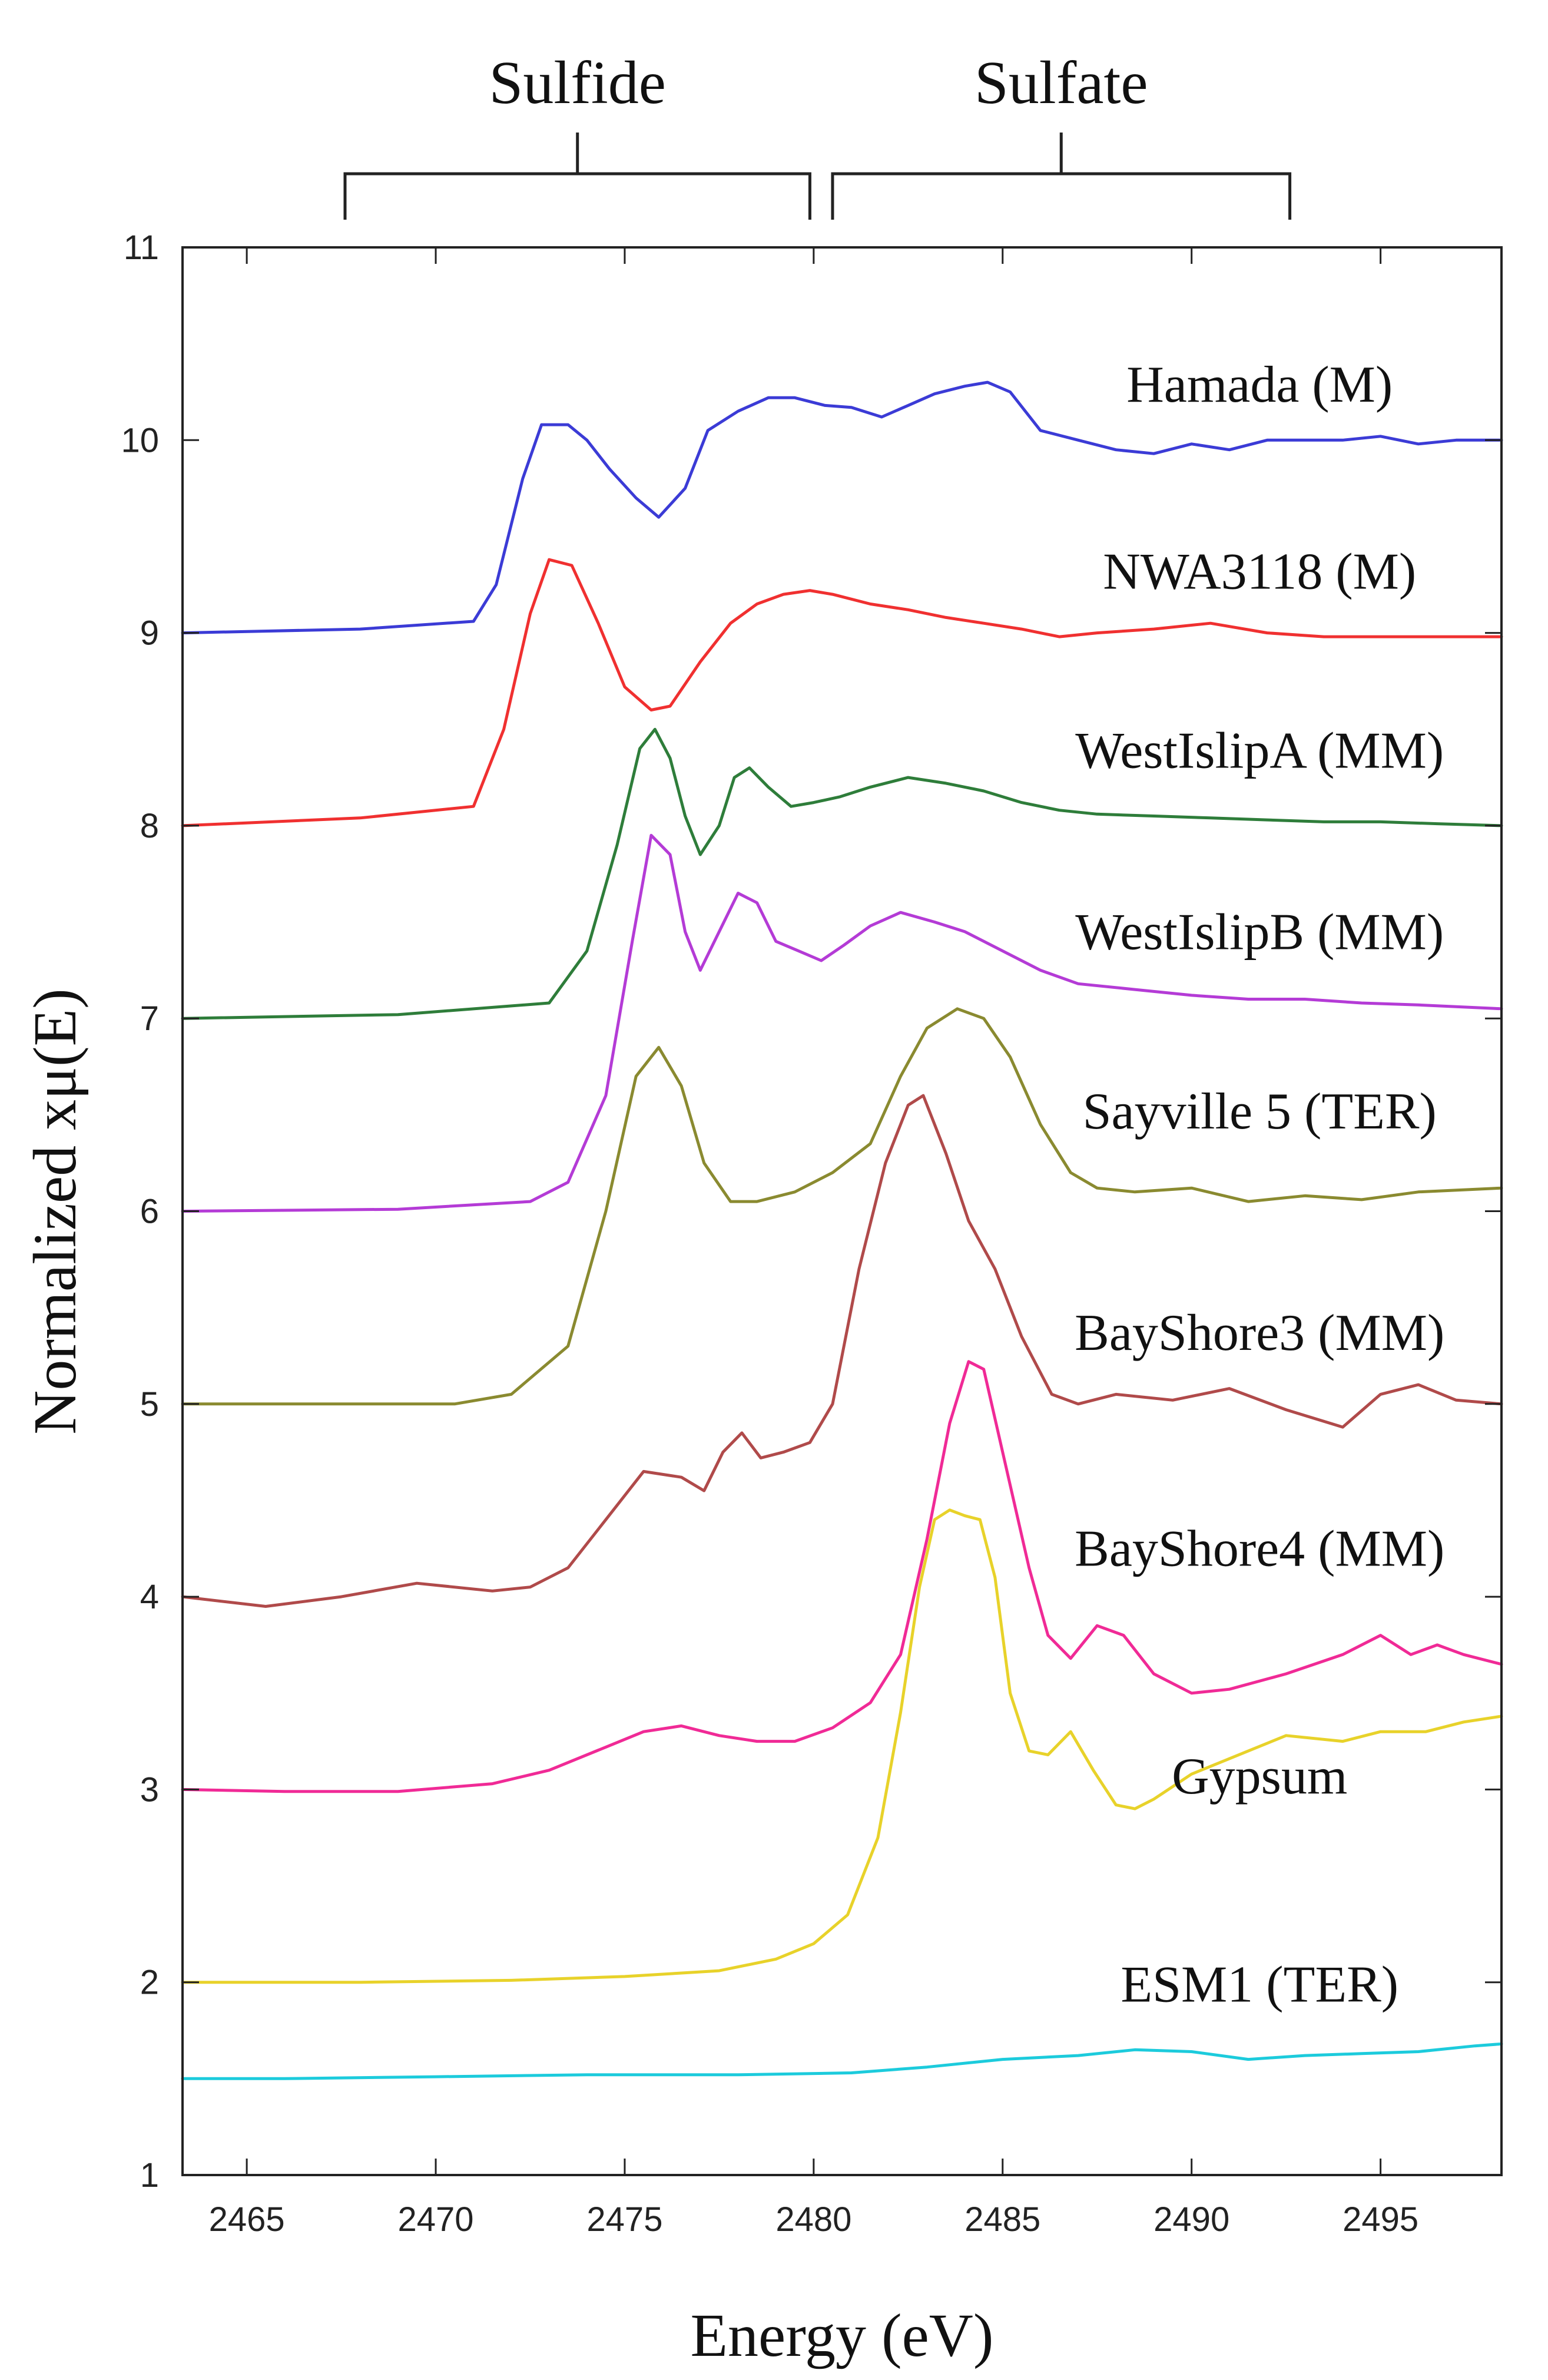 The image size is (1548, 2380). What do you see at coordinates (149, 1212) in the screenshot?
I see `y-tick-label: 6` at bounding box center [149, 1212].